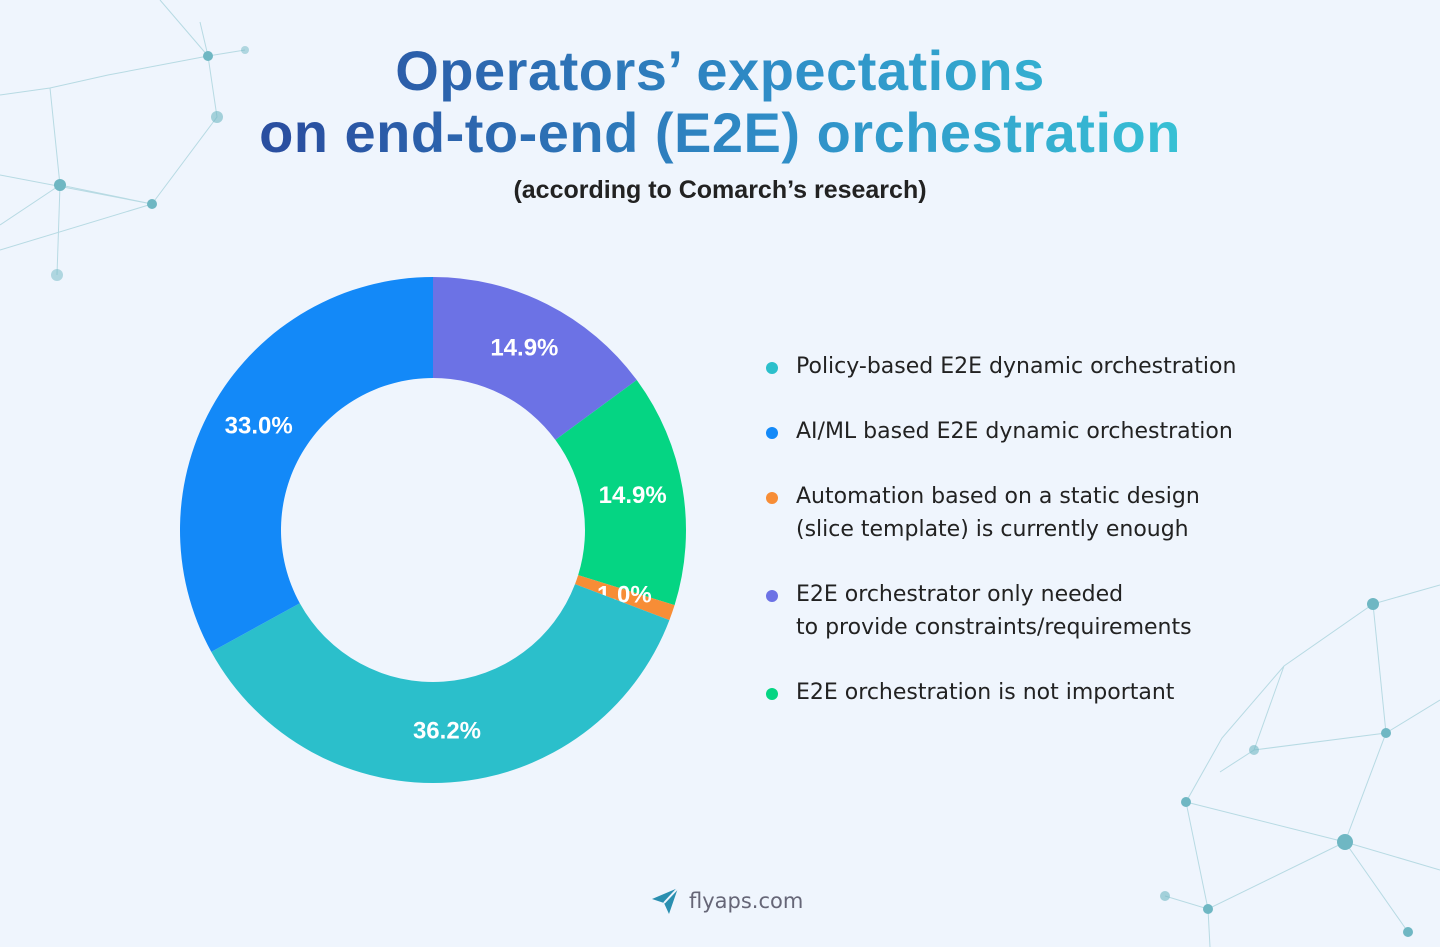  I want to click on logo-icon, so click(665, 900).